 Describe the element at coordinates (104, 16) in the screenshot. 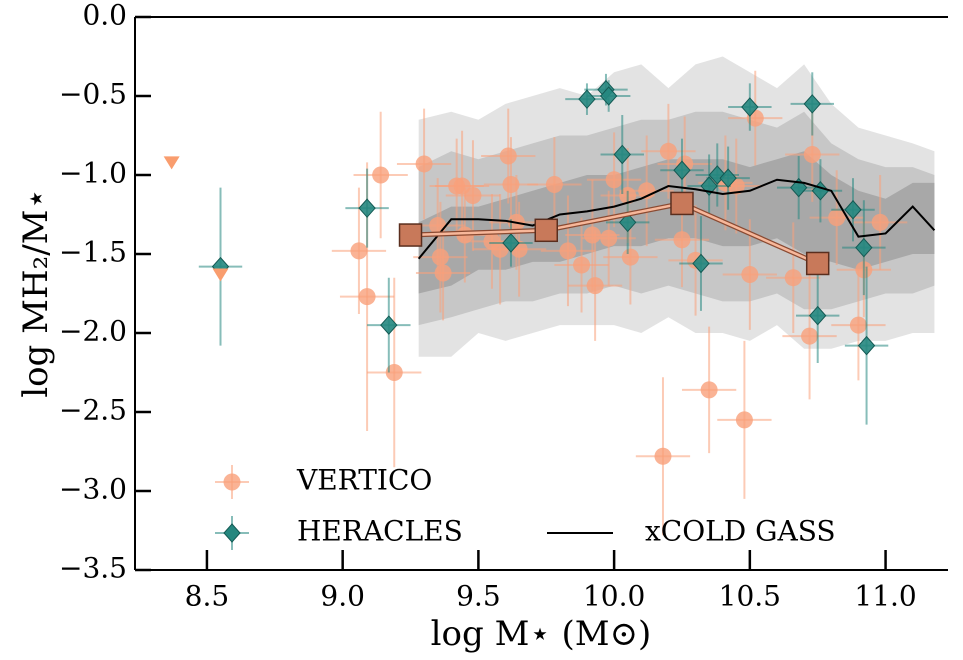

I see `y-tick-label: 0.0` at that location.